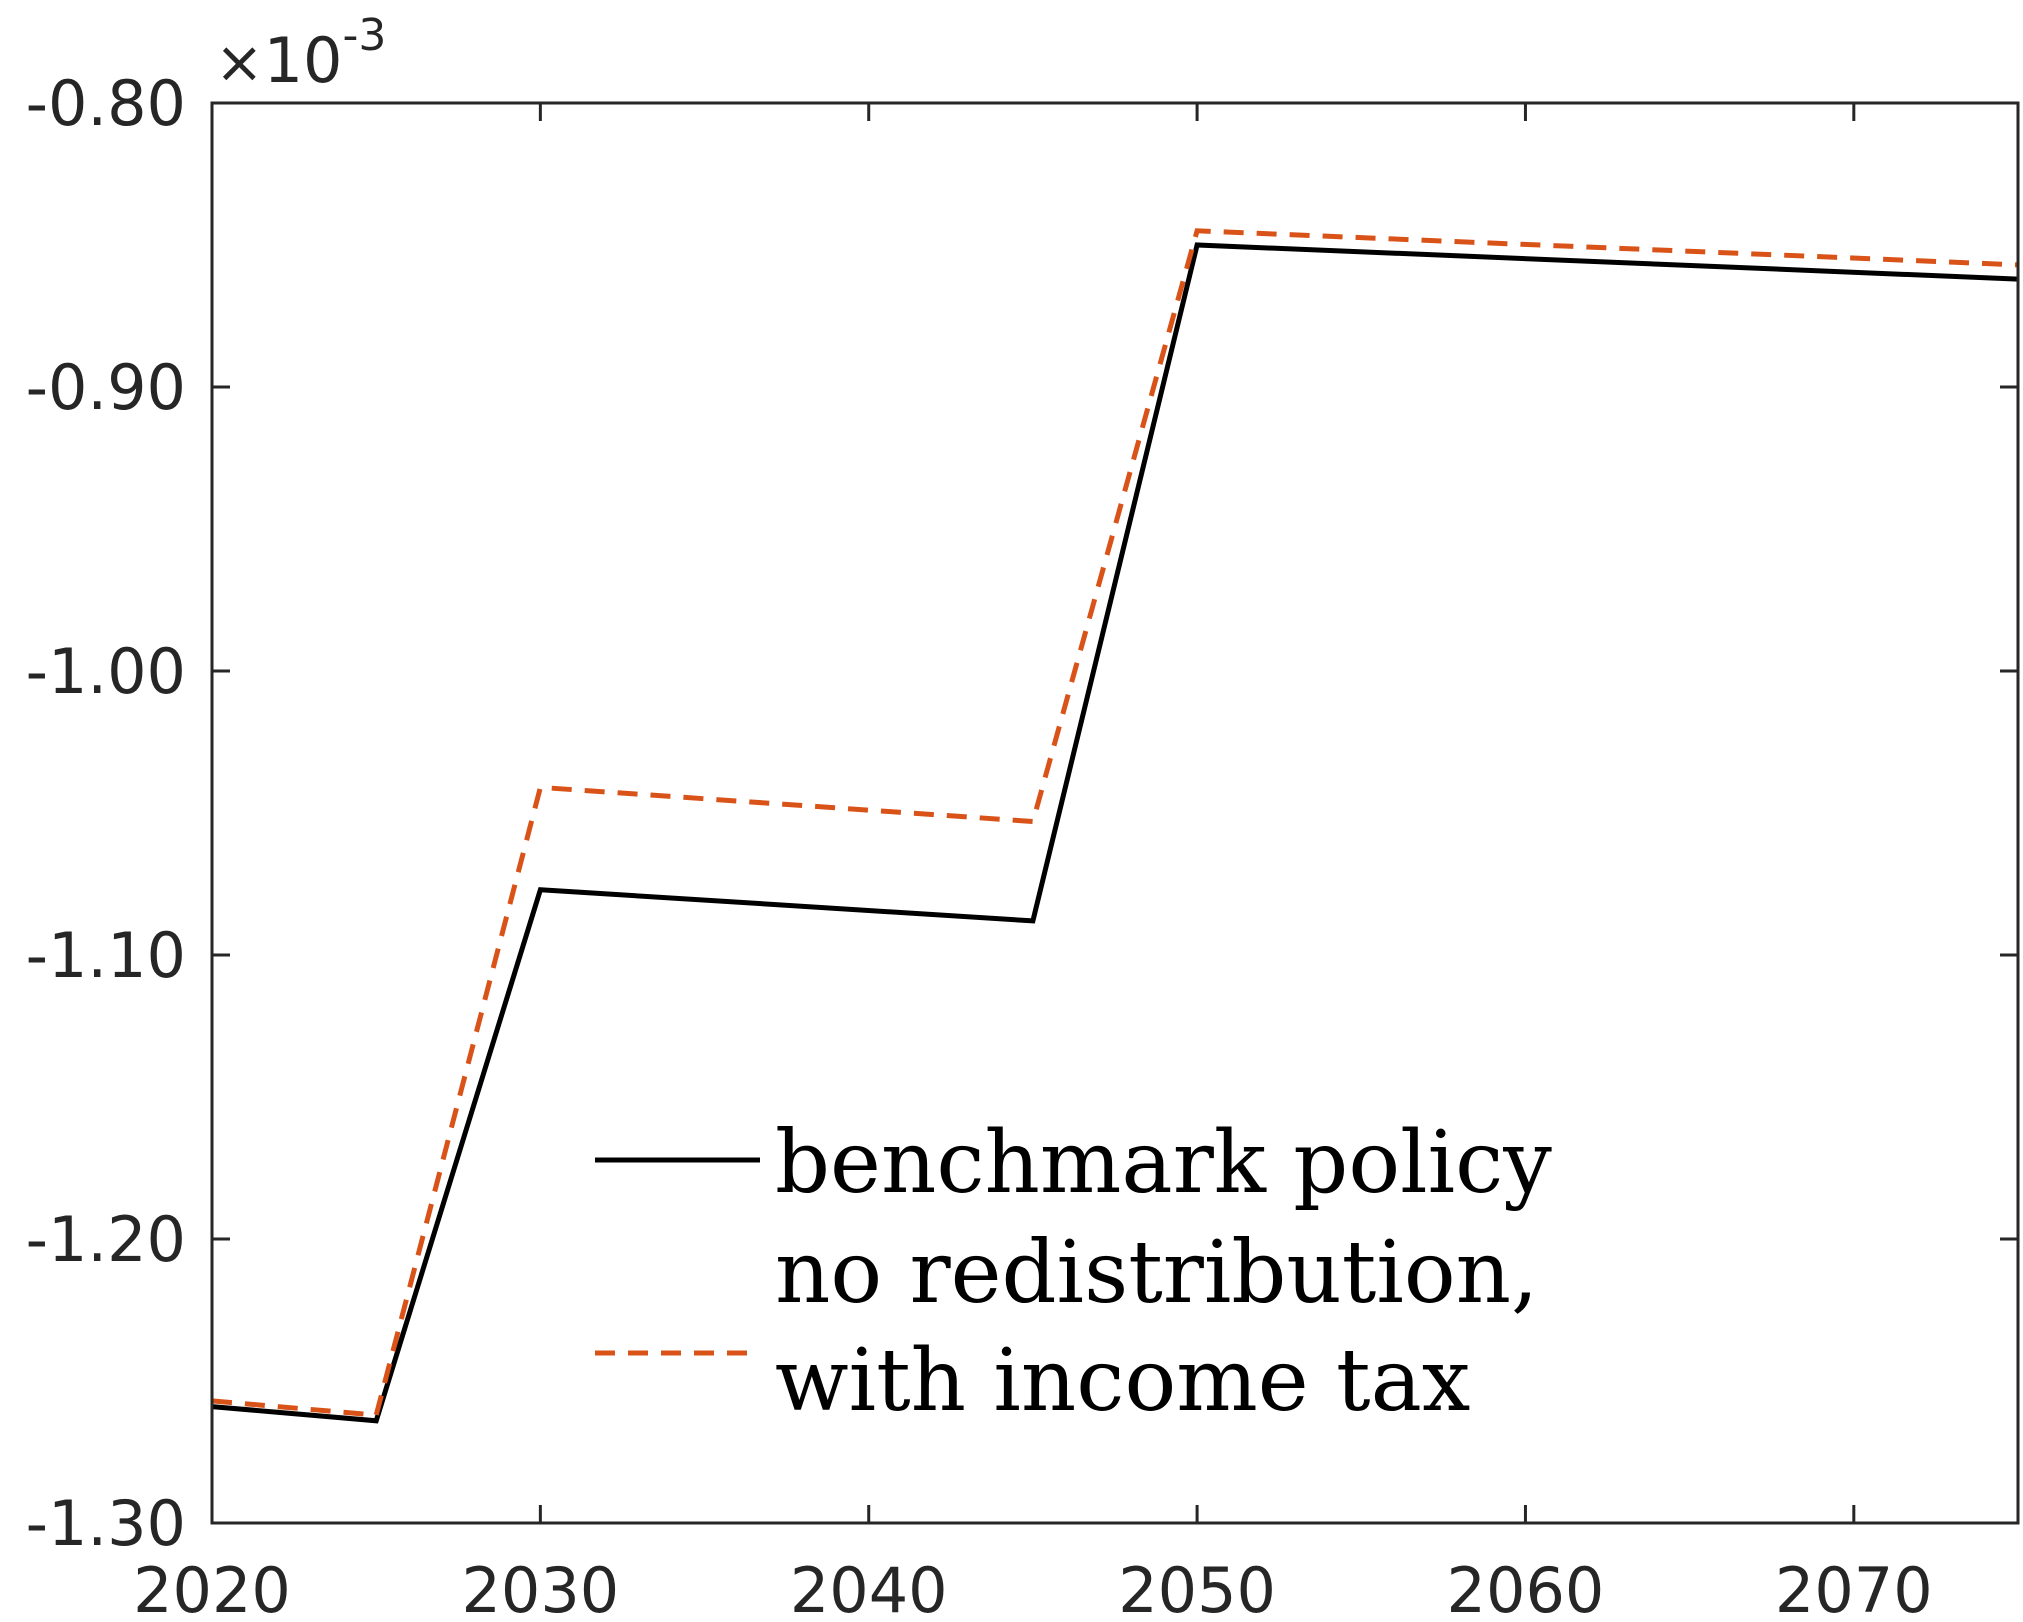 Image resolution: width=2023 pixels, height=1622 pixels. What do you see at coordinates (869, 1588) in the screenshot?
I see `x-tick-label-2: 2040` at bounding box center [869, 1588].